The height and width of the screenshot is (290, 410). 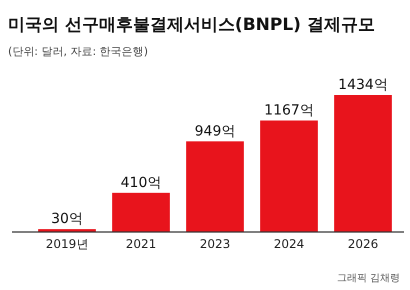 What do you see at coordinates (78, 51) in the screenshot?
I see `subtitle: (단위: 달러, 자료: 한국은행)` at bounding box center [78, 51].